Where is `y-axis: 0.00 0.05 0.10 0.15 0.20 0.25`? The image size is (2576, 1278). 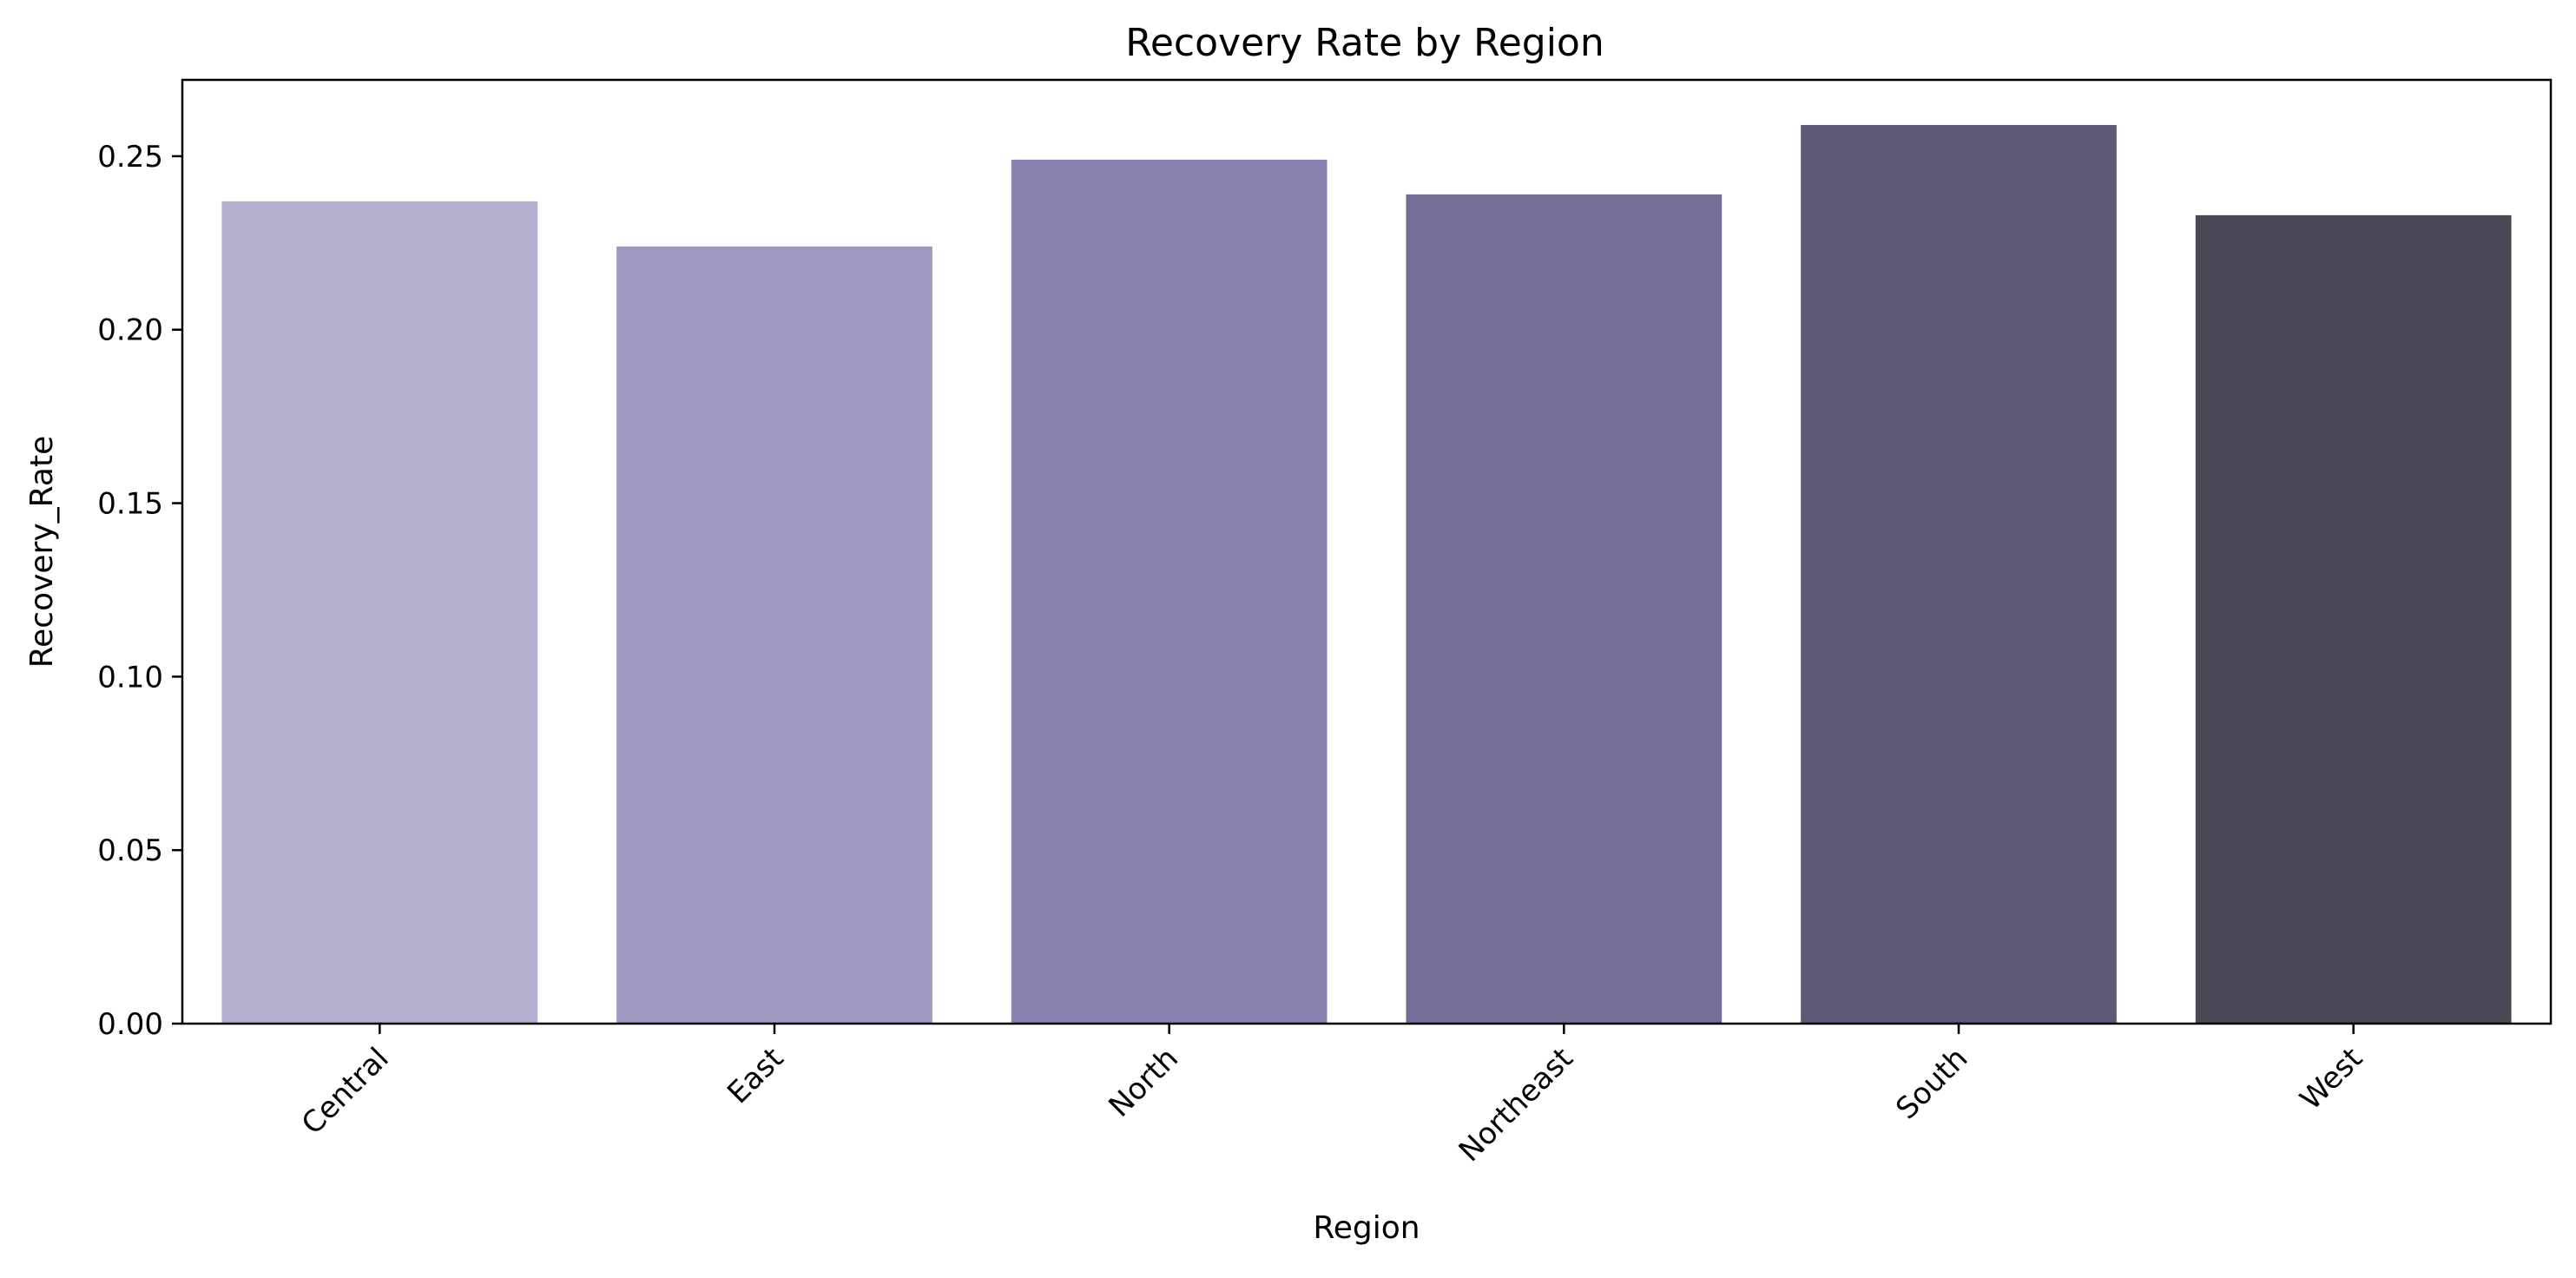 y-axis: 0.00 0.05 0.10 0.15 0.20 0.25 is located at coordinates (139, 591).